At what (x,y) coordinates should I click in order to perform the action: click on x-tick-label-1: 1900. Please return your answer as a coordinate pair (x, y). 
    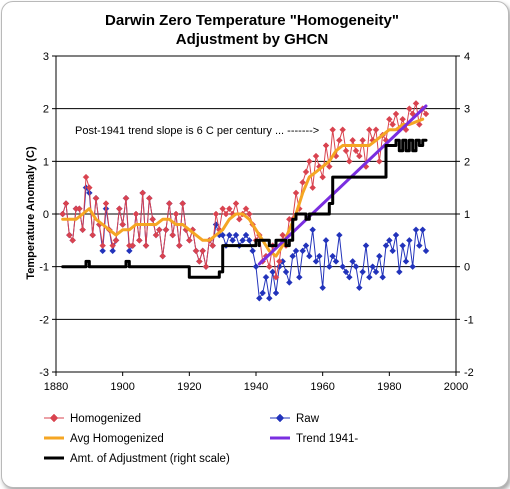
    Looking at the image, I should click on (122, 387).